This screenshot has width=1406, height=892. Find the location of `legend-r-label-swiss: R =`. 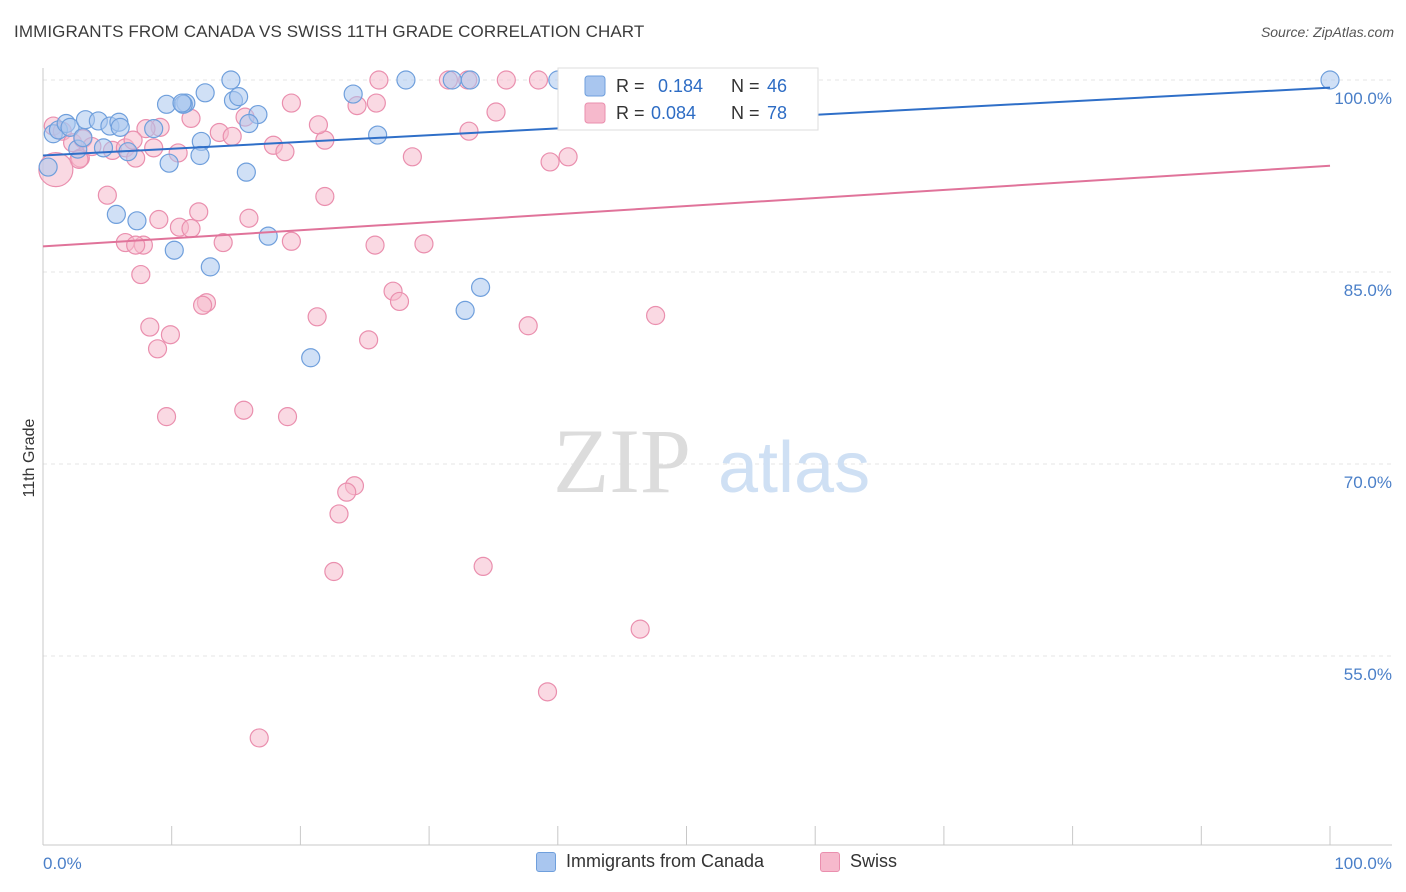

legend-r-label-swiss: R = is located at coordinates (630, 113).